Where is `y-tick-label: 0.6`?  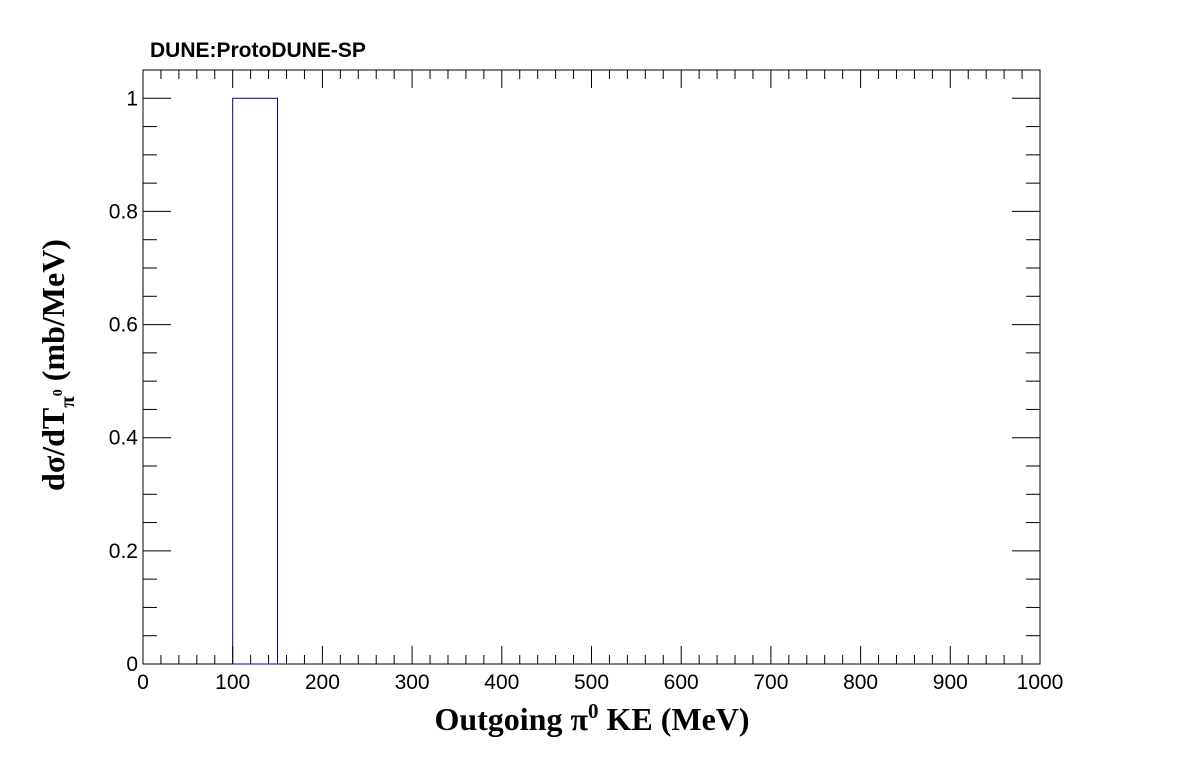 y-tick-label: 0.6 is located at coordinates (123, 325).